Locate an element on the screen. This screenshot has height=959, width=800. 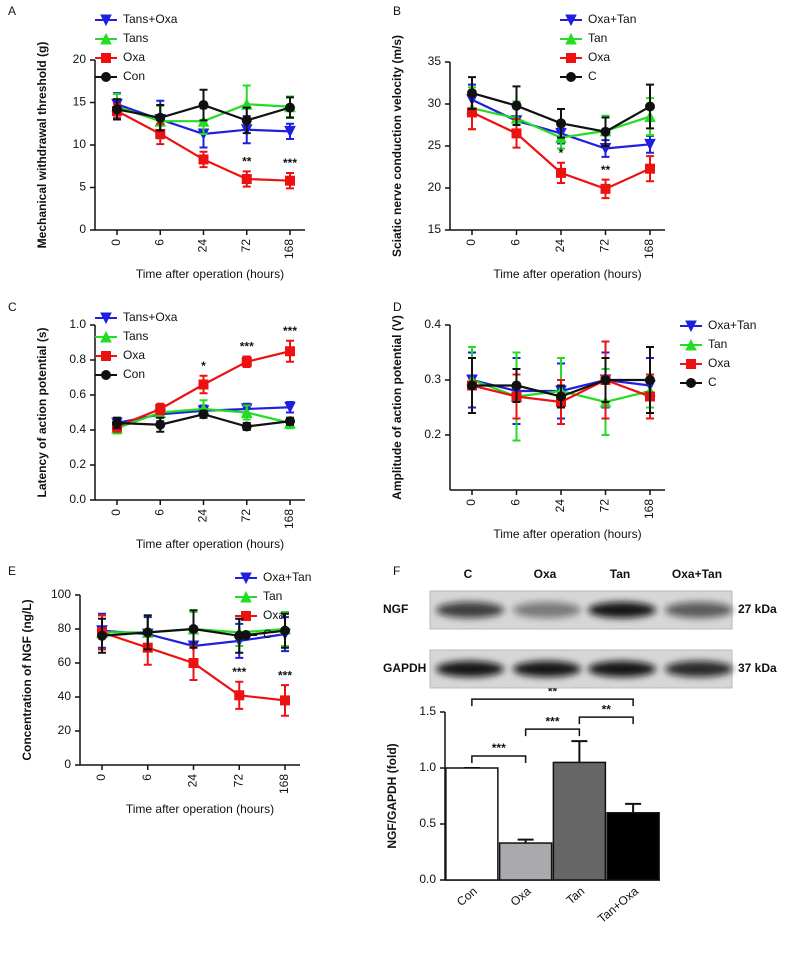
panel-label: E is located at coordinates (12, 571).